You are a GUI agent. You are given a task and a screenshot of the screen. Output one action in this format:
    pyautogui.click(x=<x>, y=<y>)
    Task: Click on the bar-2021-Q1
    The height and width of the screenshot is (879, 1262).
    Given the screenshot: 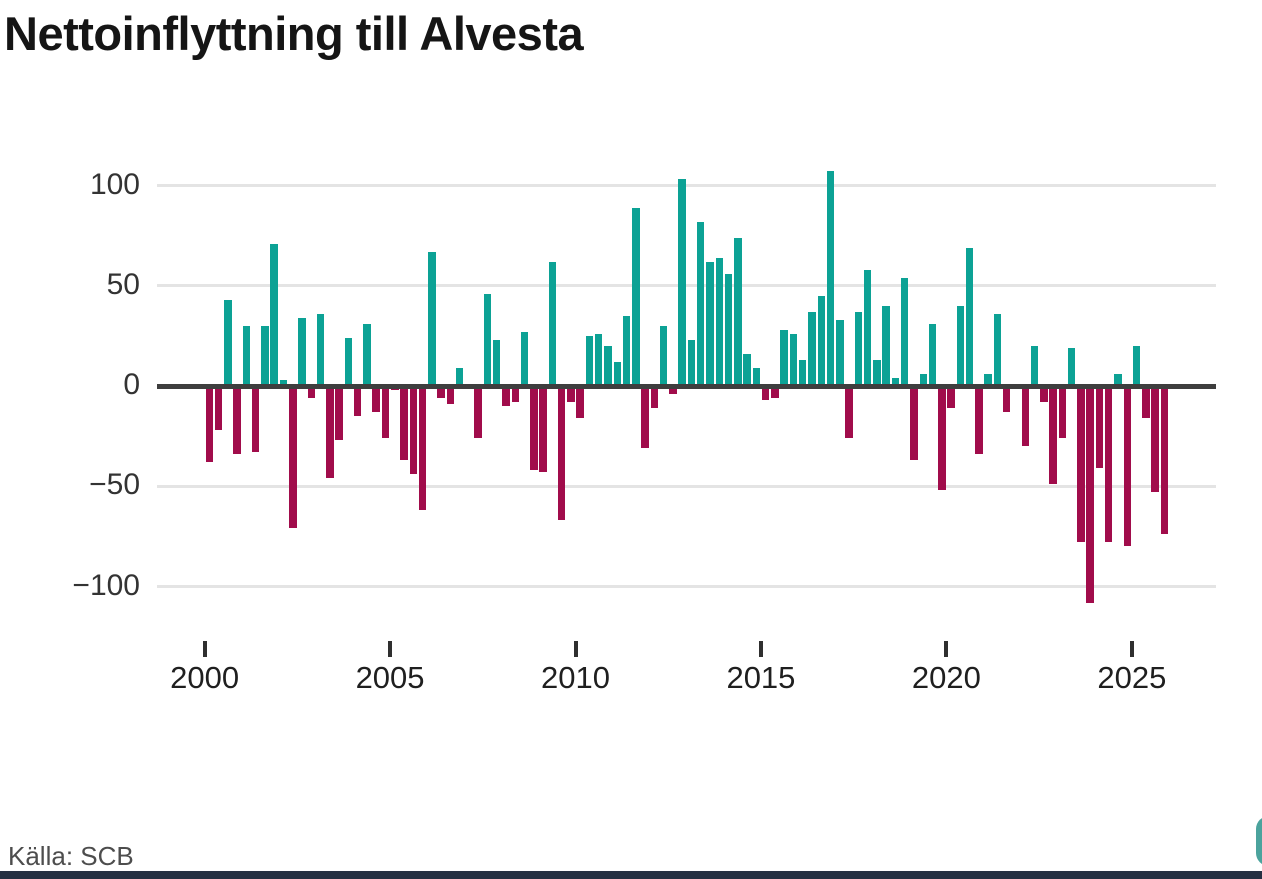 What is the action you would take?
    pyautogui.click(x=988, y=379)
    